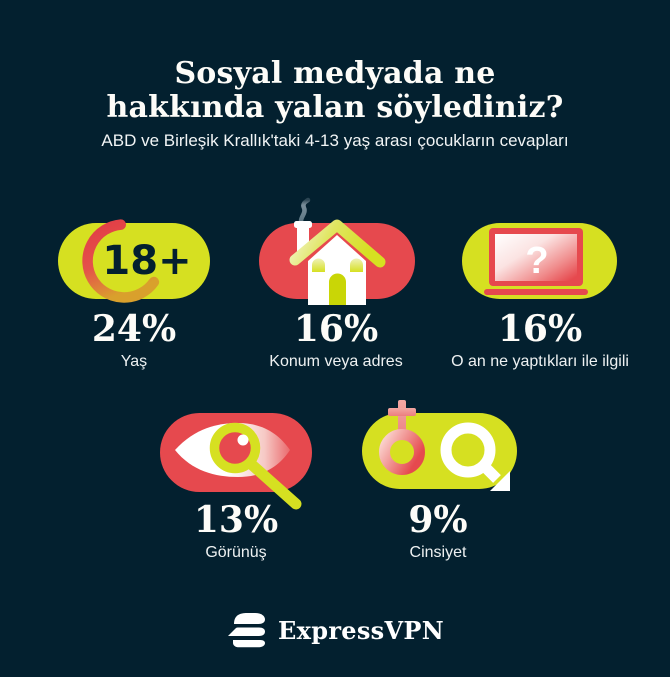 Image resolution: width=670 pixels, height=677 pixels. I want to click on stat-location: 16% Konum veya adres, so click(336, 340).